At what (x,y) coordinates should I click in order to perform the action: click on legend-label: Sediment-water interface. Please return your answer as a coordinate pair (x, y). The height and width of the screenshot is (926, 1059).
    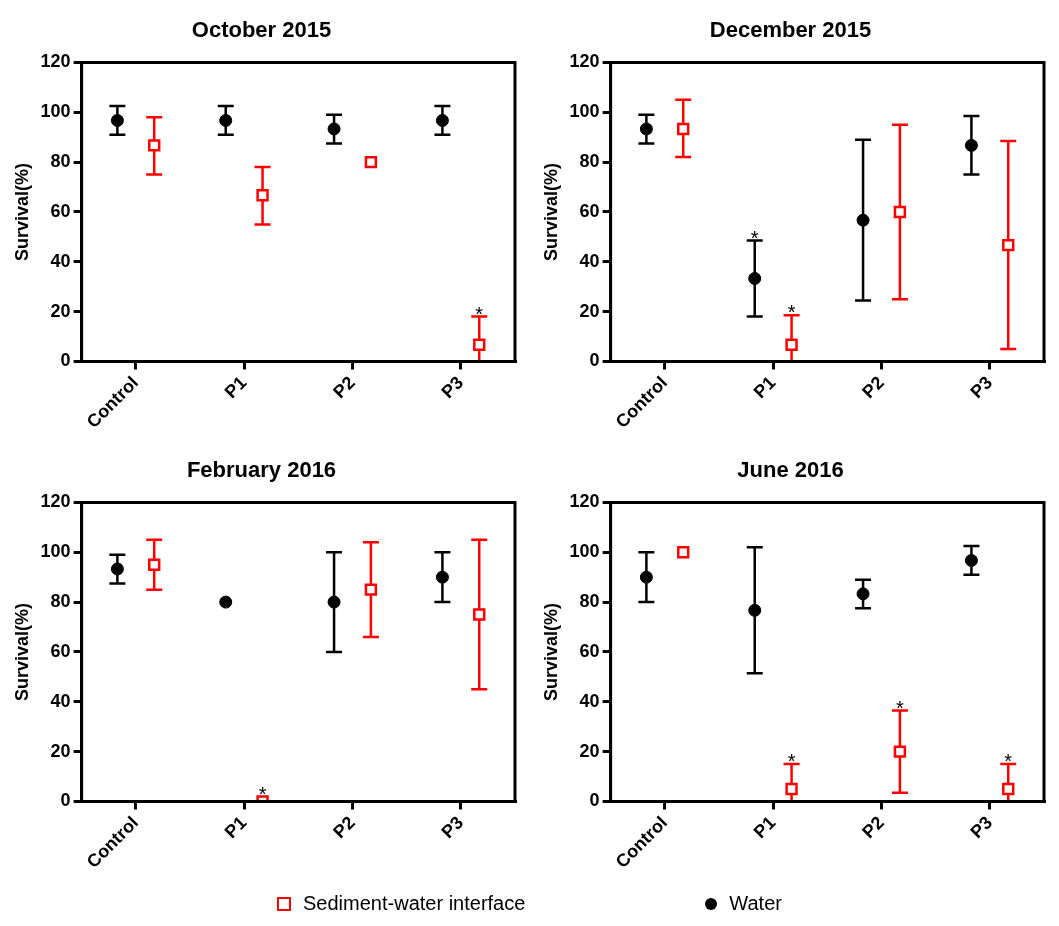
    Looking at the image, I should click on (414, 903).